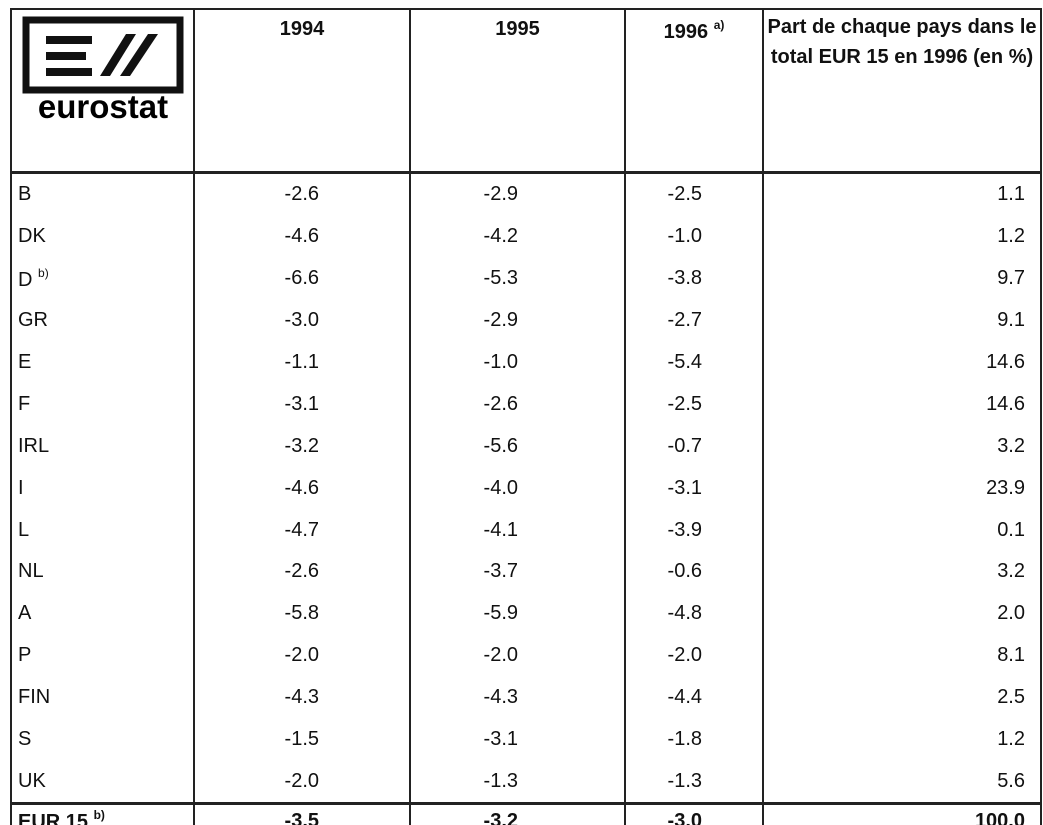 Image resolution: width=1043 pixels, height=825 pixels. Describe the element at coordinates (526, 404) in the screenshot. I see `data-row: F -3.1 -2.6 -2.5 14.6` at that location.